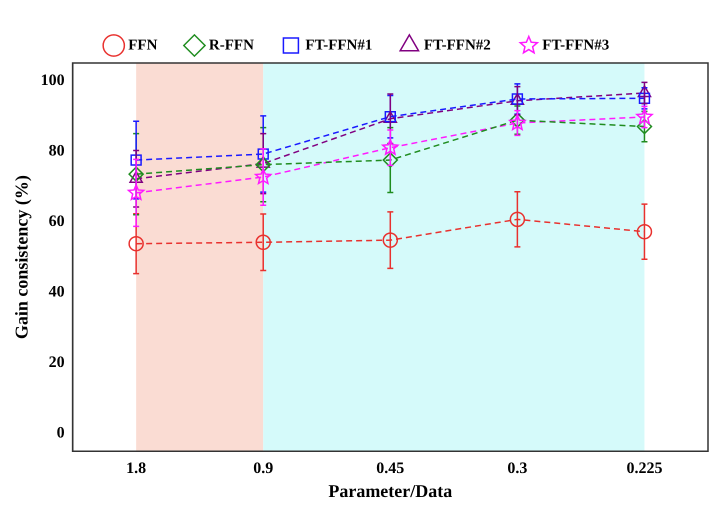  Describe the element at coordinates (136, 468) in the screenshot. I see `x-tick-label: 1.8` at that location.